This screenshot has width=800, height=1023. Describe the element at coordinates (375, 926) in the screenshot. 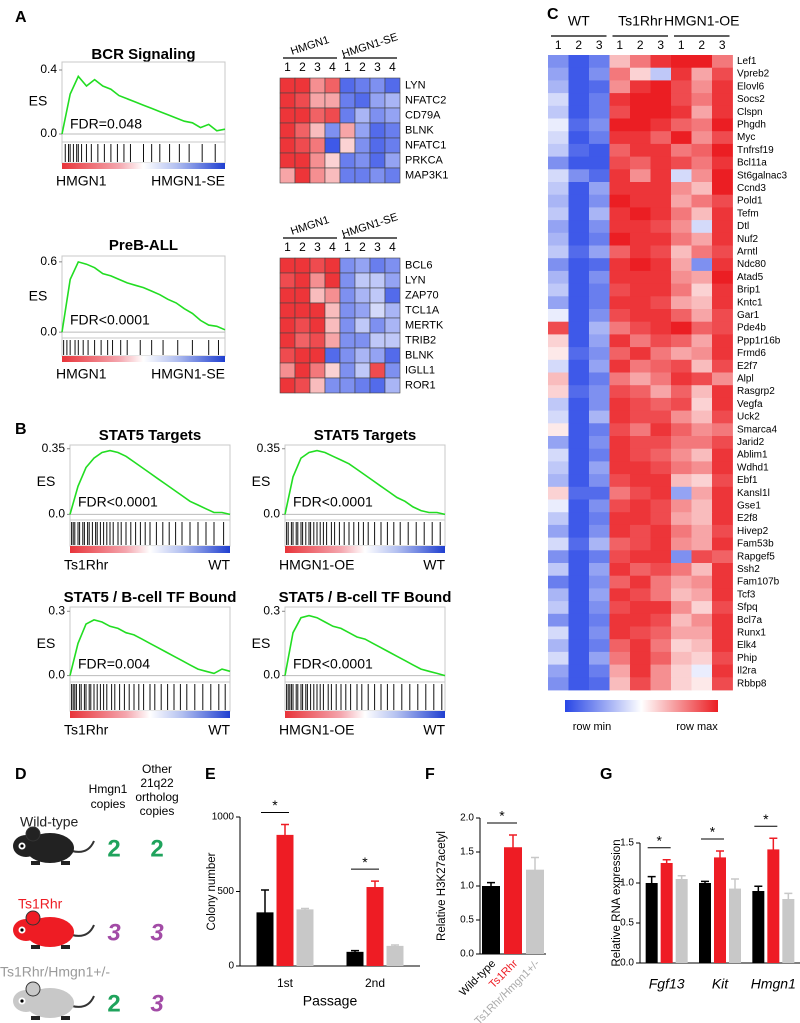

I see `bar` at that location.